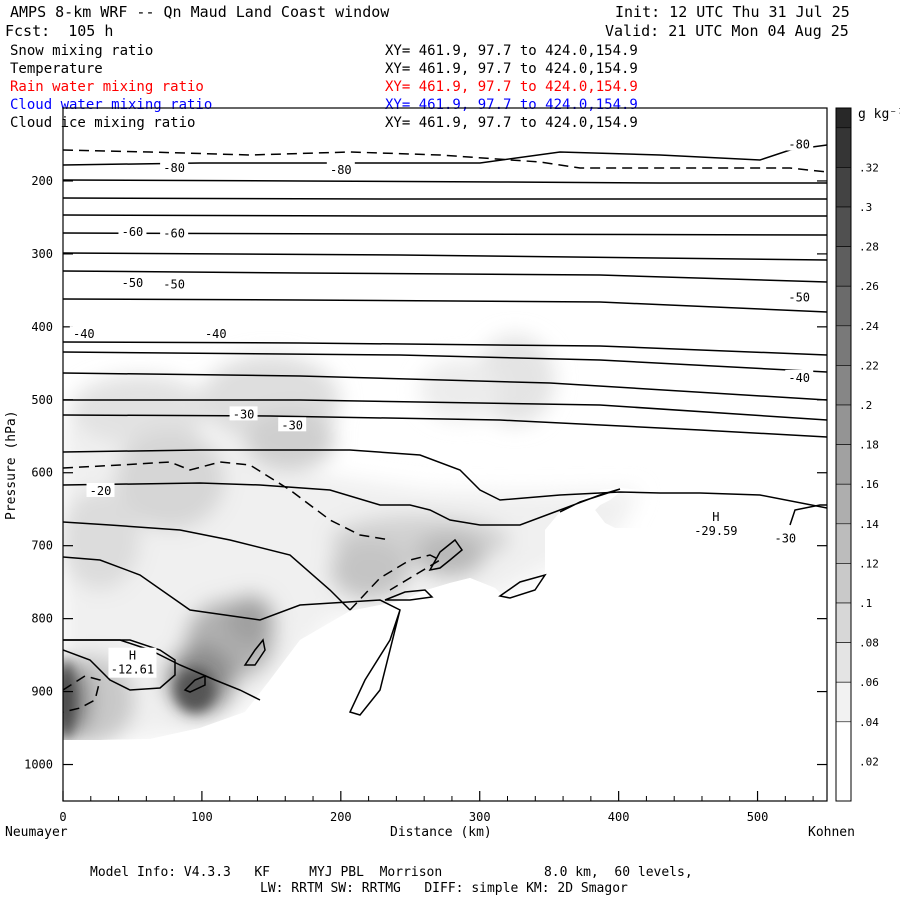 The image size is (900, 900). I want to click on y-tick-label: 400, so click(42, 327).